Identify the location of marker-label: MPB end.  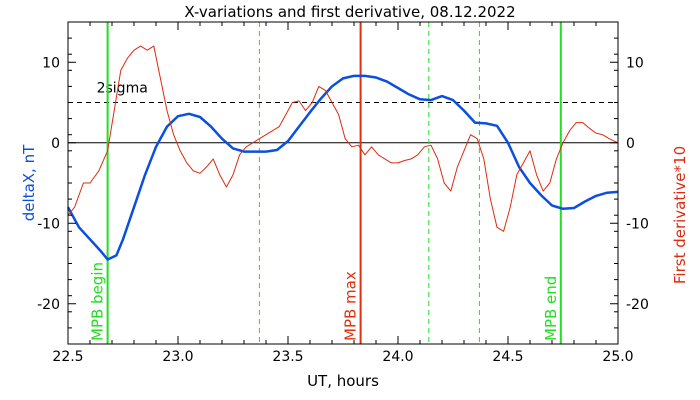
(551, 308).